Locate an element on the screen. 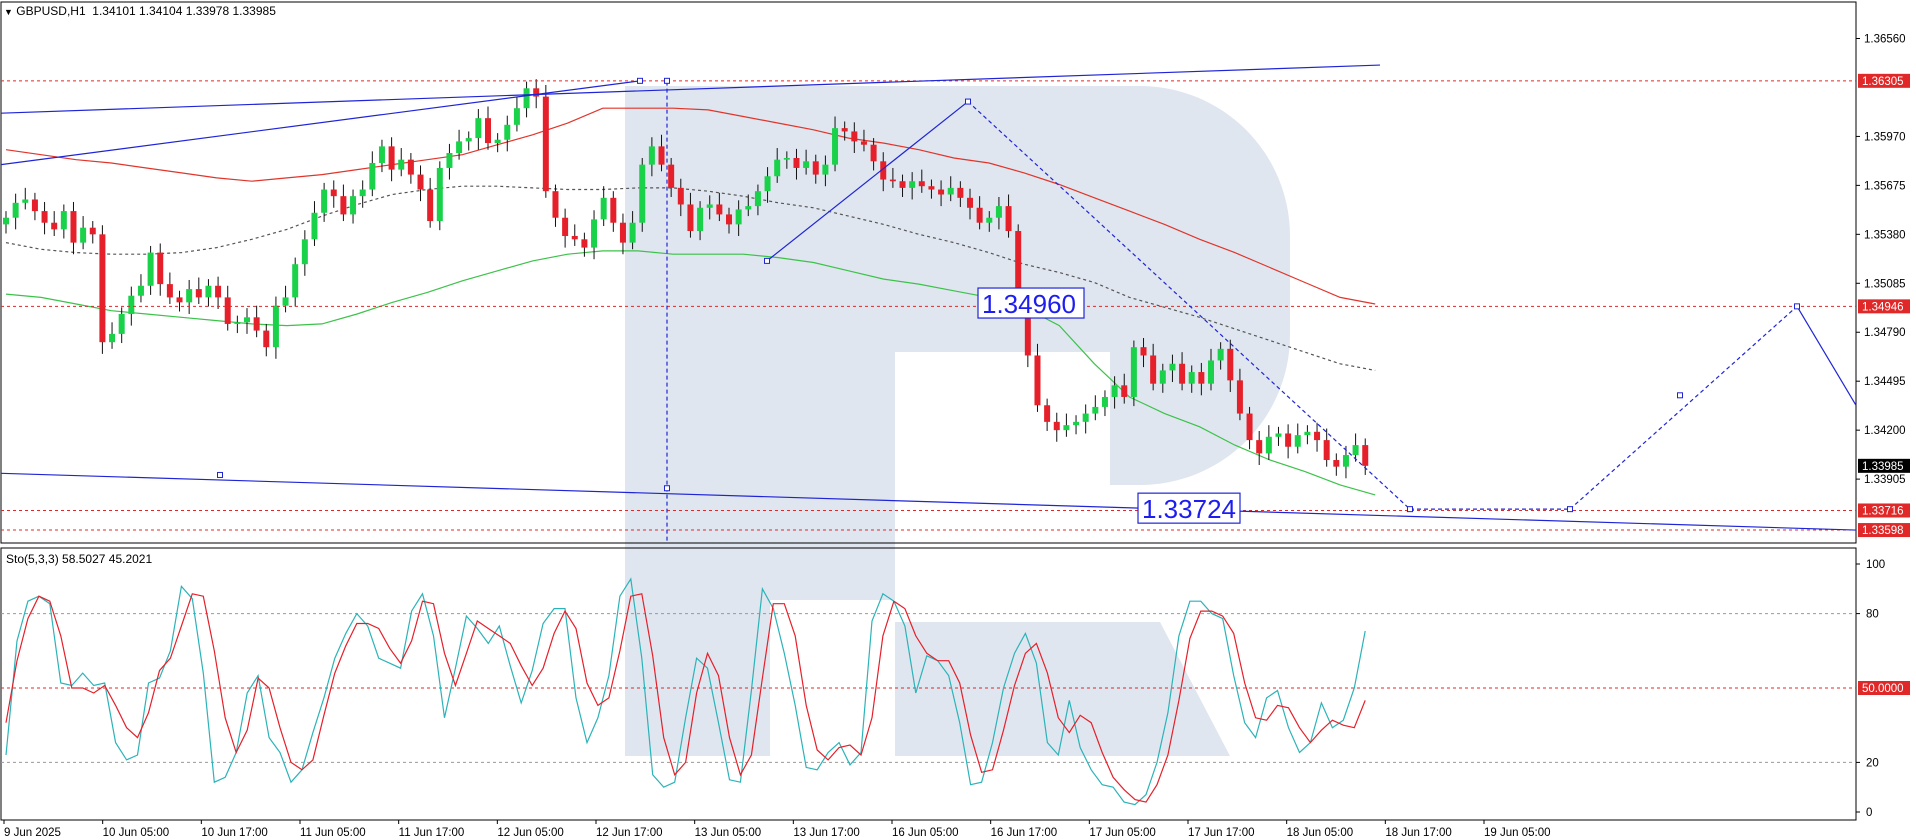 The height and width of the screenshot is (840, 1916). channel-lower-line is located at coordinates (928, 501).